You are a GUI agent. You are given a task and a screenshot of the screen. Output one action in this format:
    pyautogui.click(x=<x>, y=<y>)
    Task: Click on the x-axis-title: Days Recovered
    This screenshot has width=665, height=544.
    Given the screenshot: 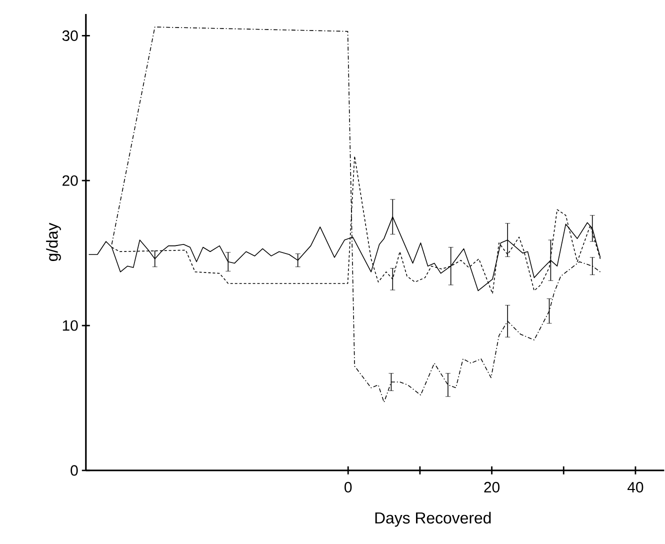 What is the action you would take?
    pyautogui.click(x=433, y=519)
    